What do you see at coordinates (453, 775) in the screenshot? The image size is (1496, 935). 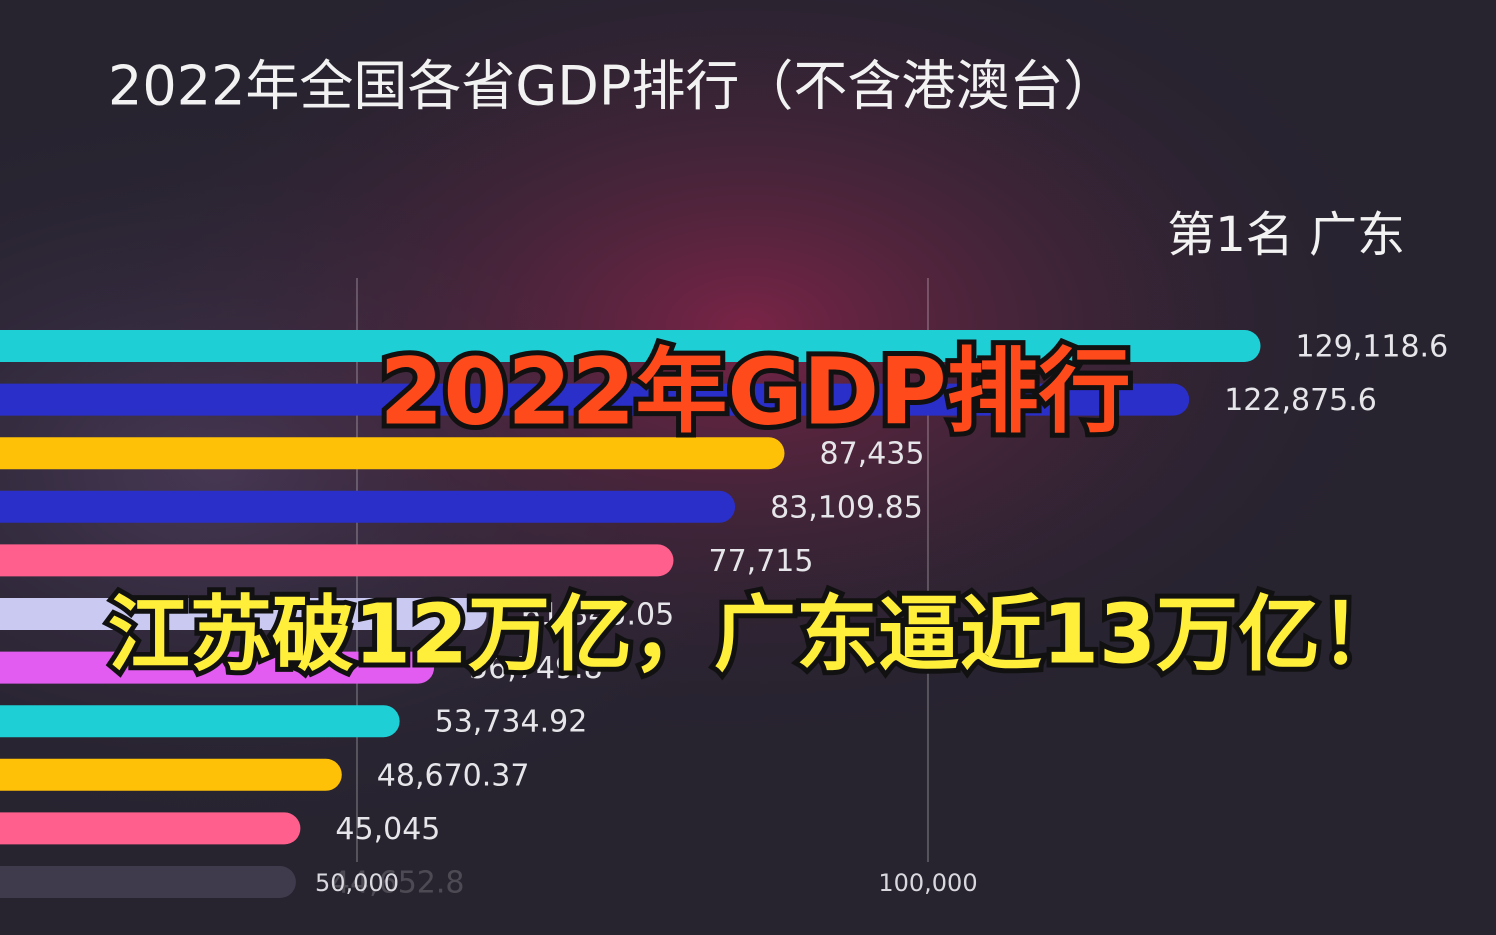 I see `value-label: 48,670.37` at bounding box center [453, 775].